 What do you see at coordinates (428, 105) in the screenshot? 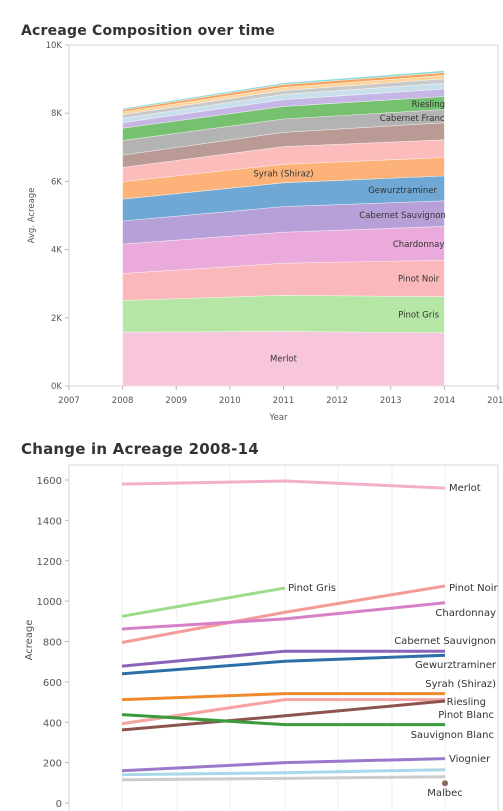
I see `band-label-riesling: Riesling` at bounding box center [428, 105].